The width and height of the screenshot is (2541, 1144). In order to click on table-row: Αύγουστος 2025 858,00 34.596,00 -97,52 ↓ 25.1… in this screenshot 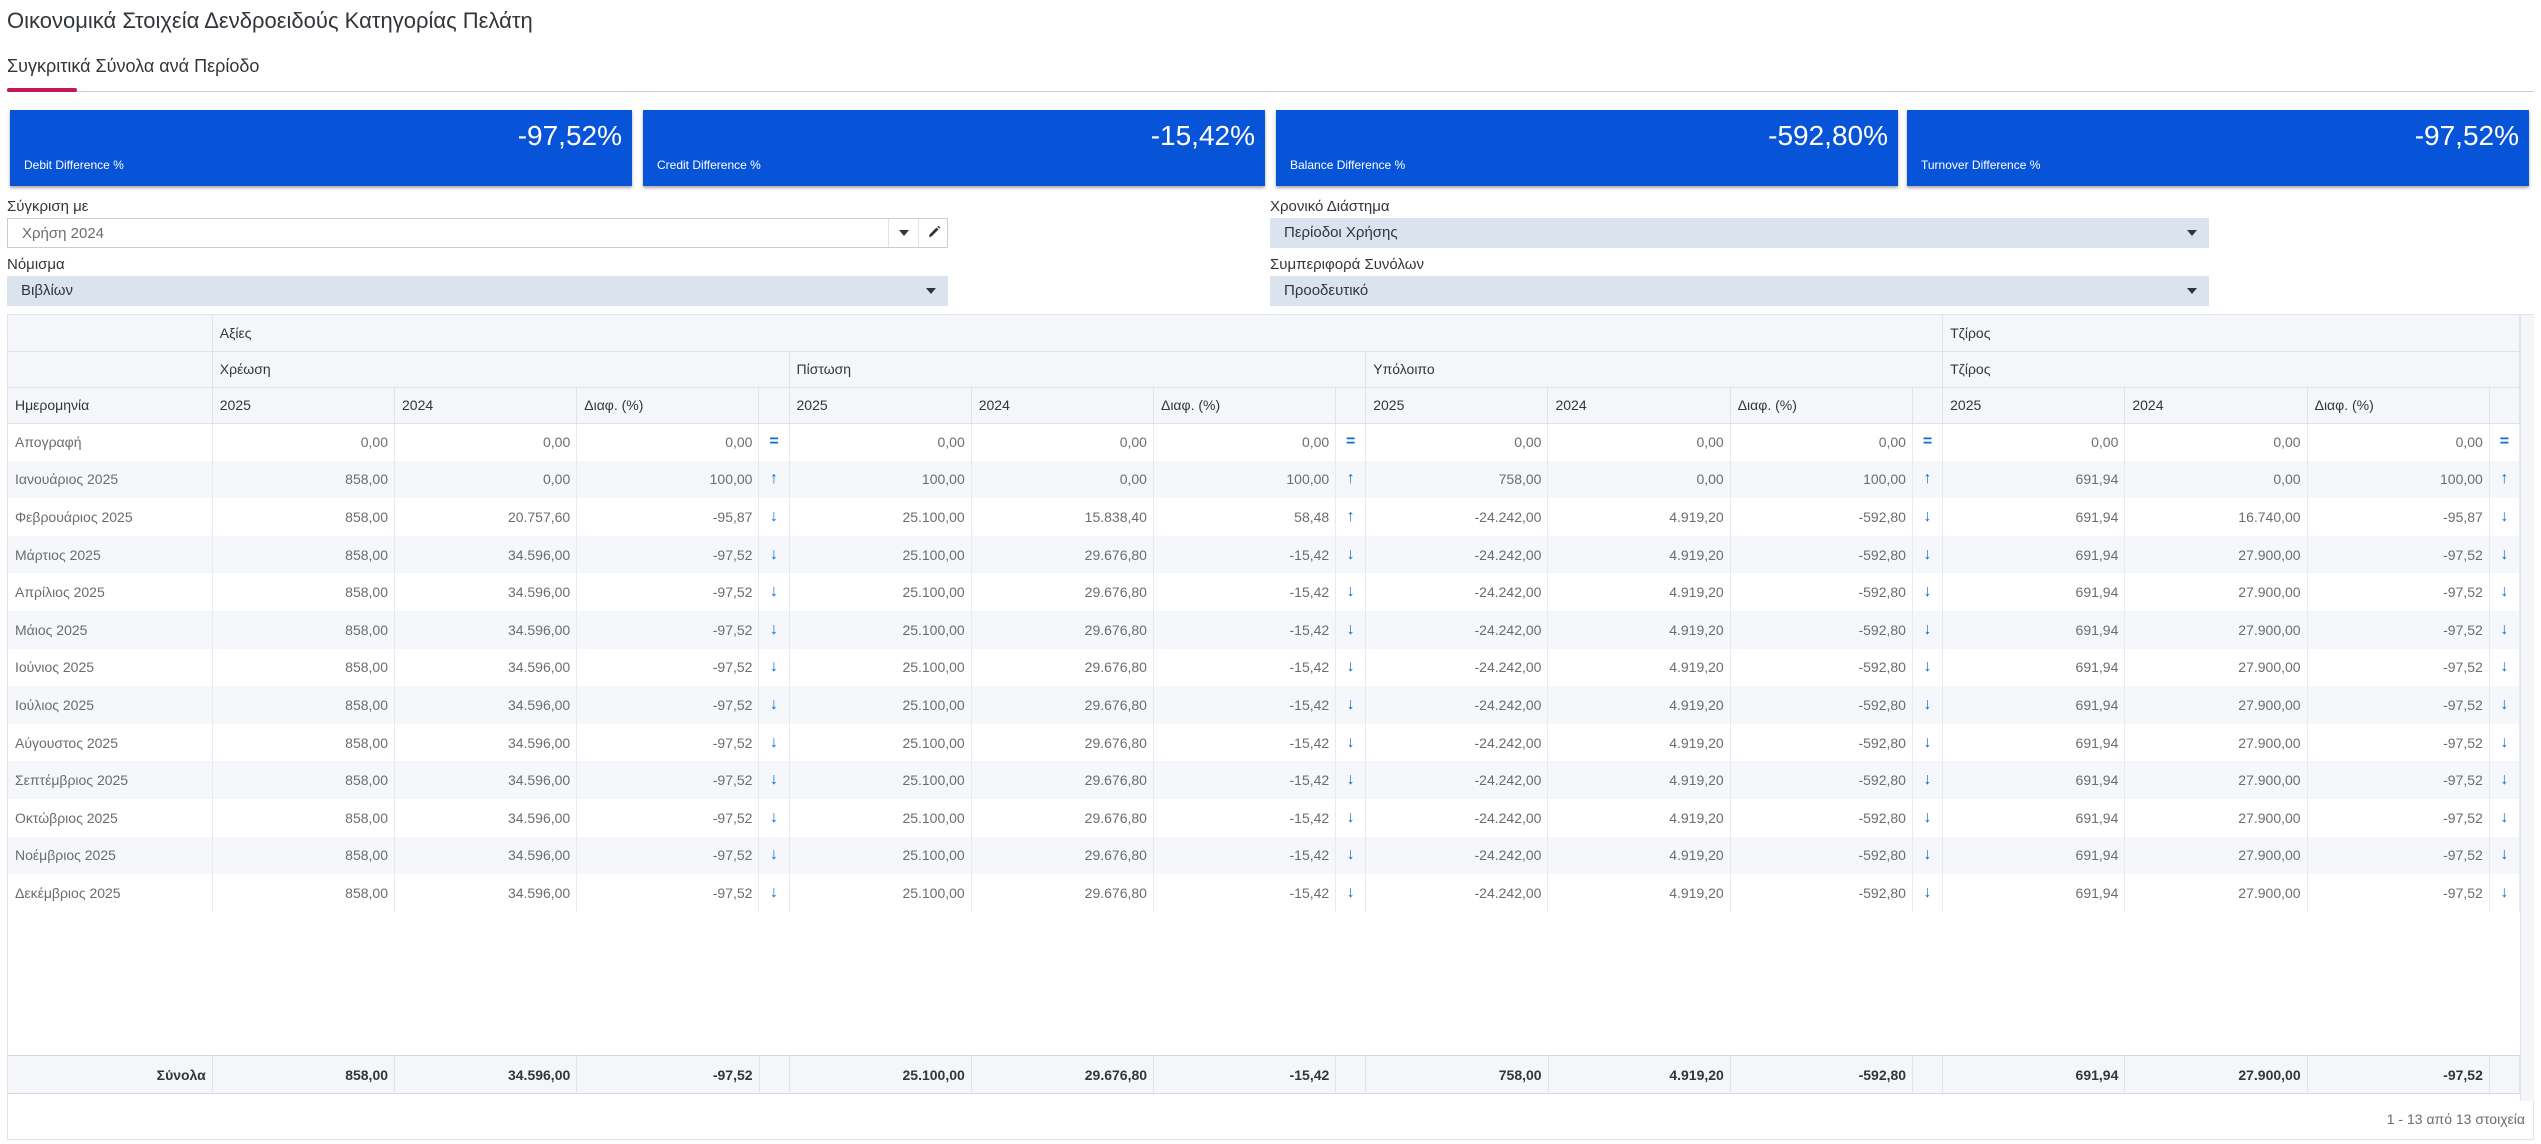, I will do `click(1264, 742)`.